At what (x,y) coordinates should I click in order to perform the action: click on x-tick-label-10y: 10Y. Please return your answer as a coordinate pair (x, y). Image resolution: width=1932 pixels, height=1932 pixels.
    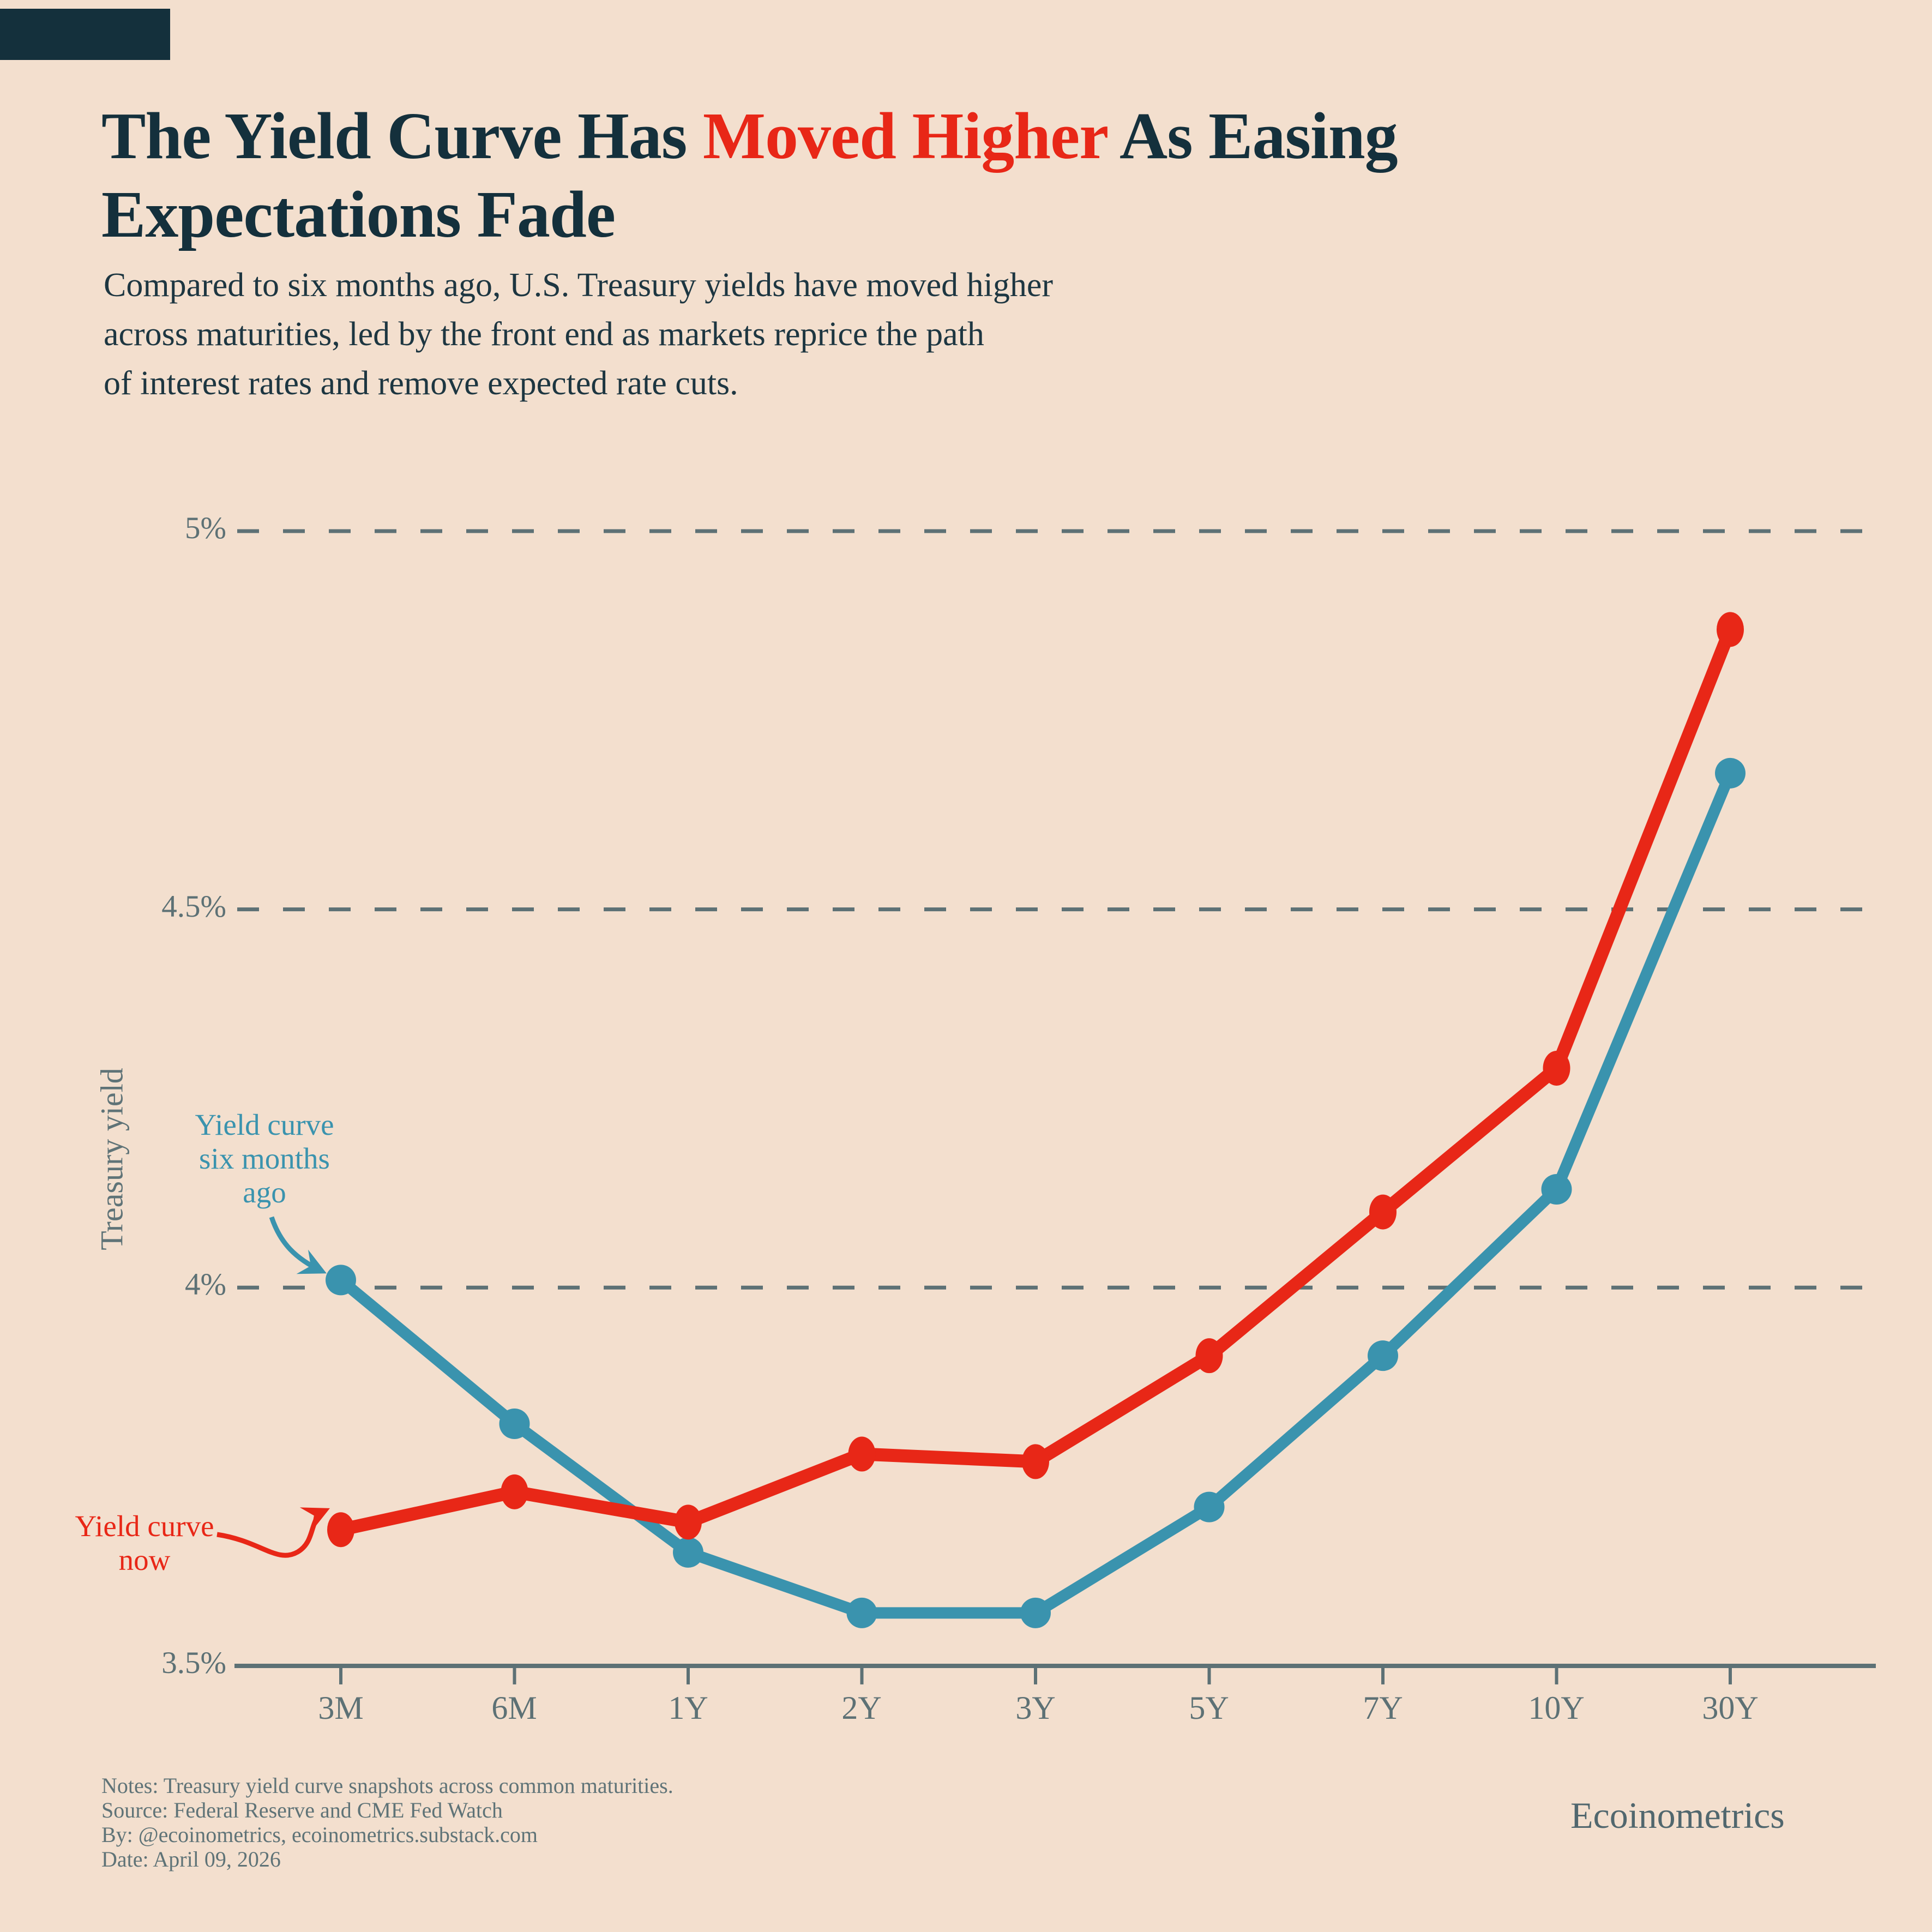
    Looking at the image, I should click on (1556, 1708).